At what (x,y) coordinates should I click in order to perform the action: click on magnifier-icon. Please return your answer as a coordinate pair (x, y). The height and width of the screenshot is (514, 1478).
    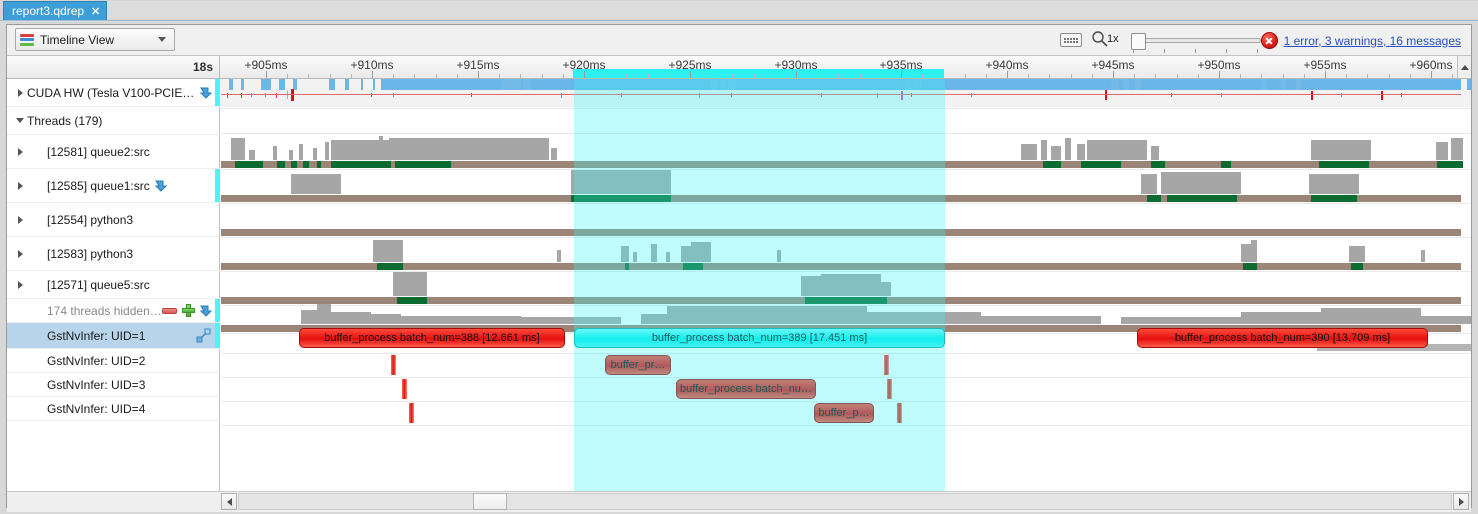
    Looking at the image, I should click on (1100, 39).